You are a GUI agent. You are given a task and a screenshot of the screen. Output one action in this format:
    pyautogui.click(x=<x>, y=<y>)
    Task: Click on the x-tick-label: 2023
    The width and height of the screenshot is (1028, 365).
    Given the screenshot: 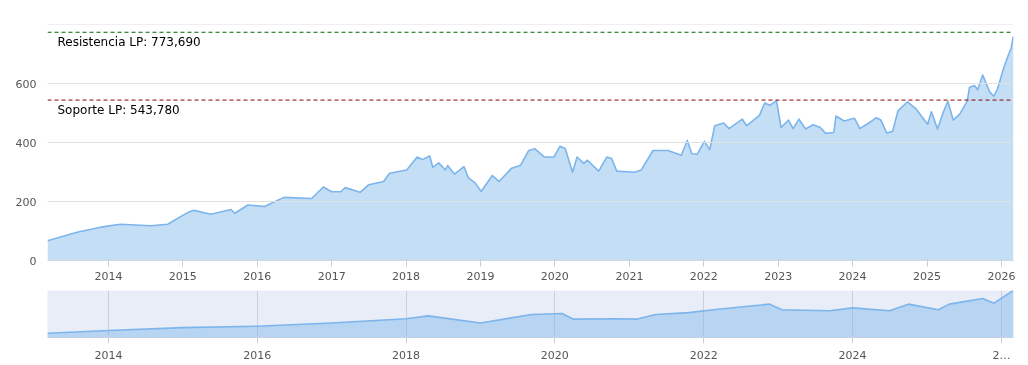 What is the action you would take?
    pyautogui.click(x=778, y=276)
    